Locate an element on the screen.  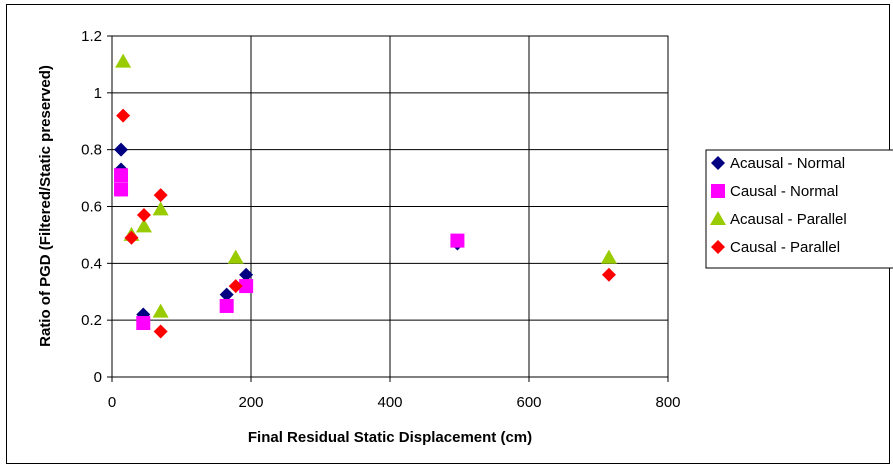
x-tick-label: 600 is located at coordinates (528, 402).